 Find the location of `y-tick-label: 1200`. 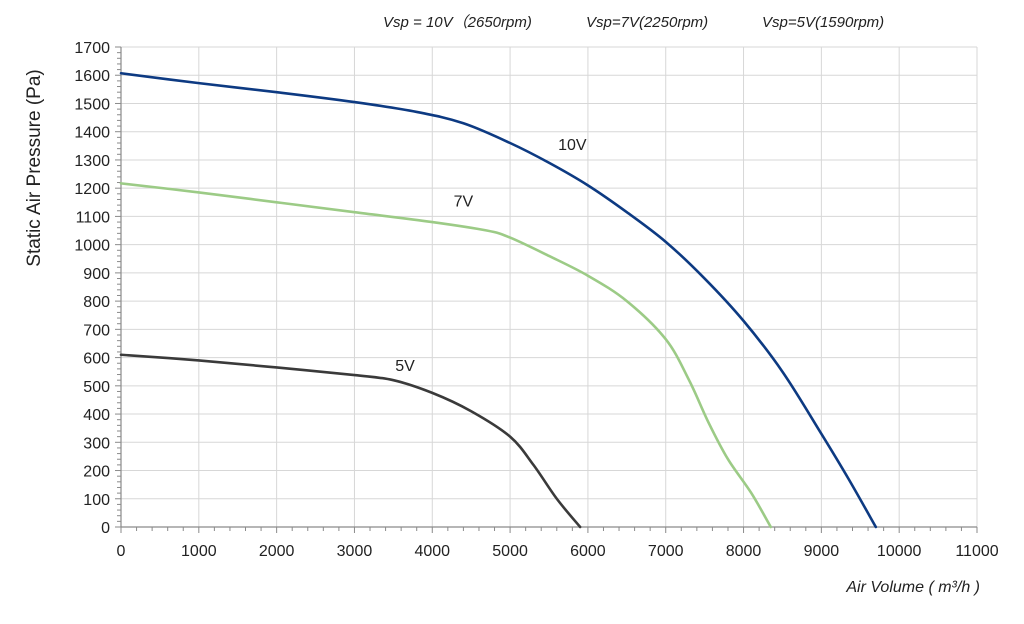

y-tick-label: 1200 is located at coordinates (92, 189).